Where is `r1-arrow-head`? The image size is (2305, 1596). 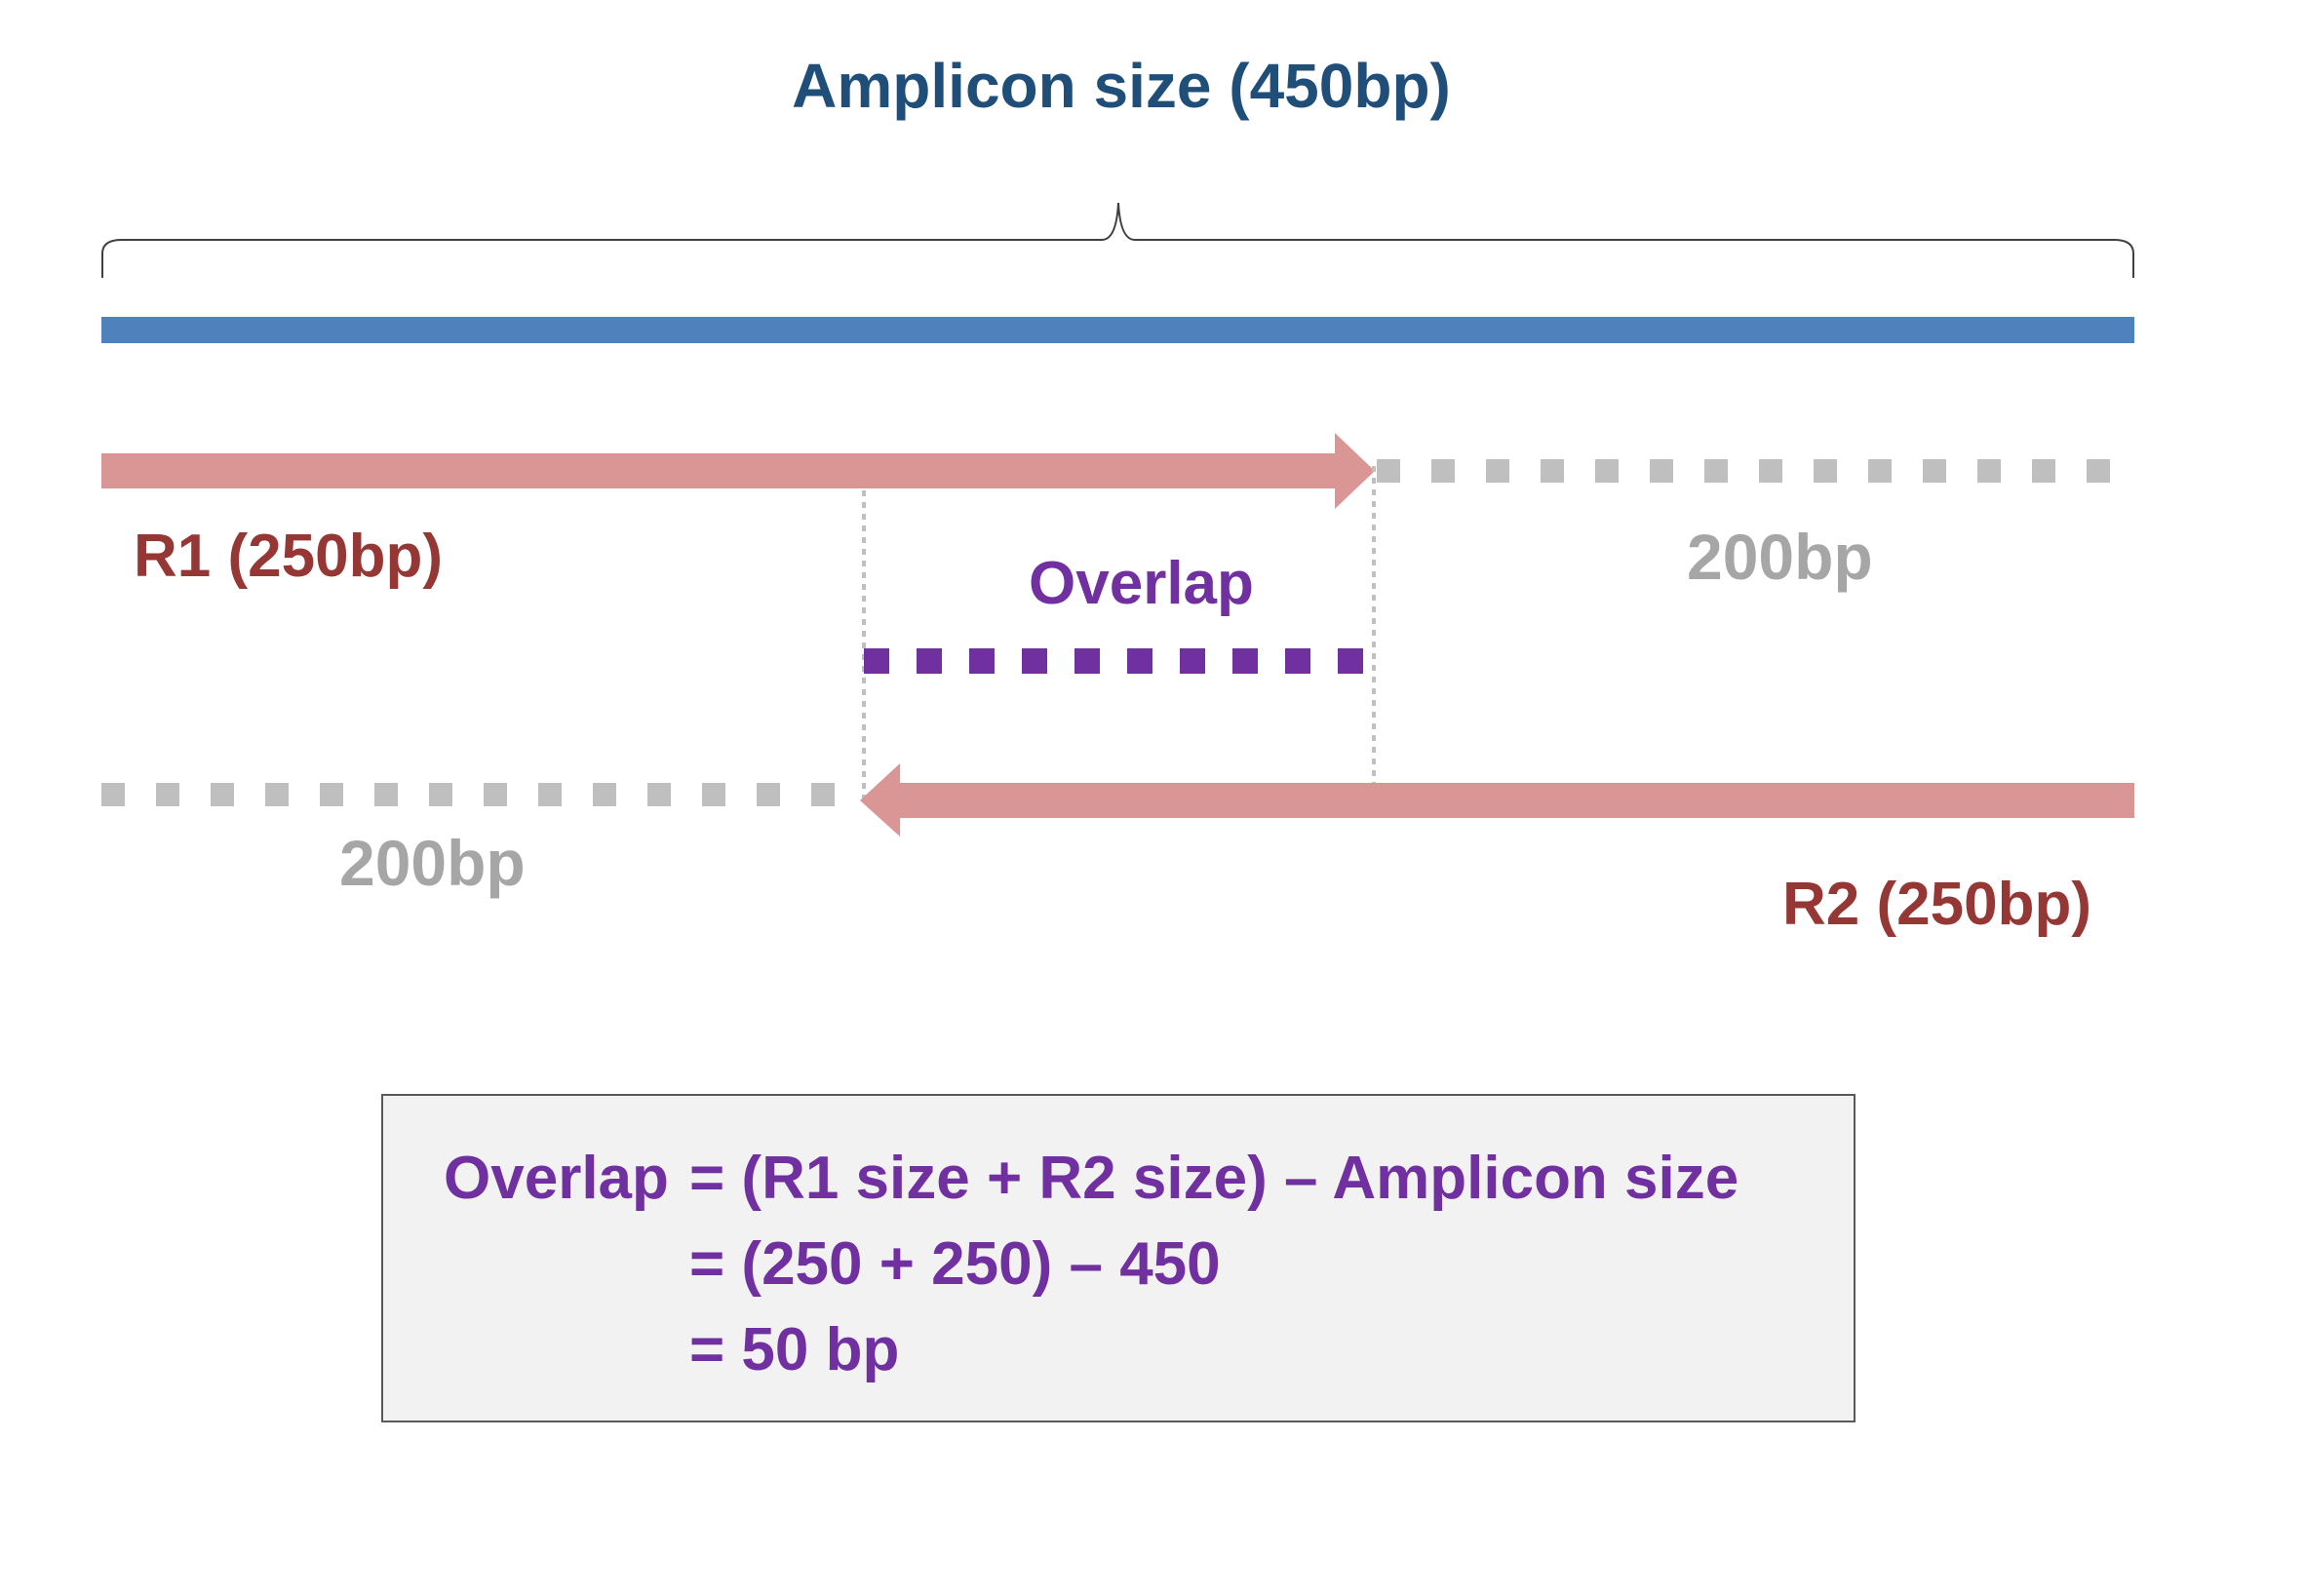
r1-arrow-head is located at coordinates (1355, 471).